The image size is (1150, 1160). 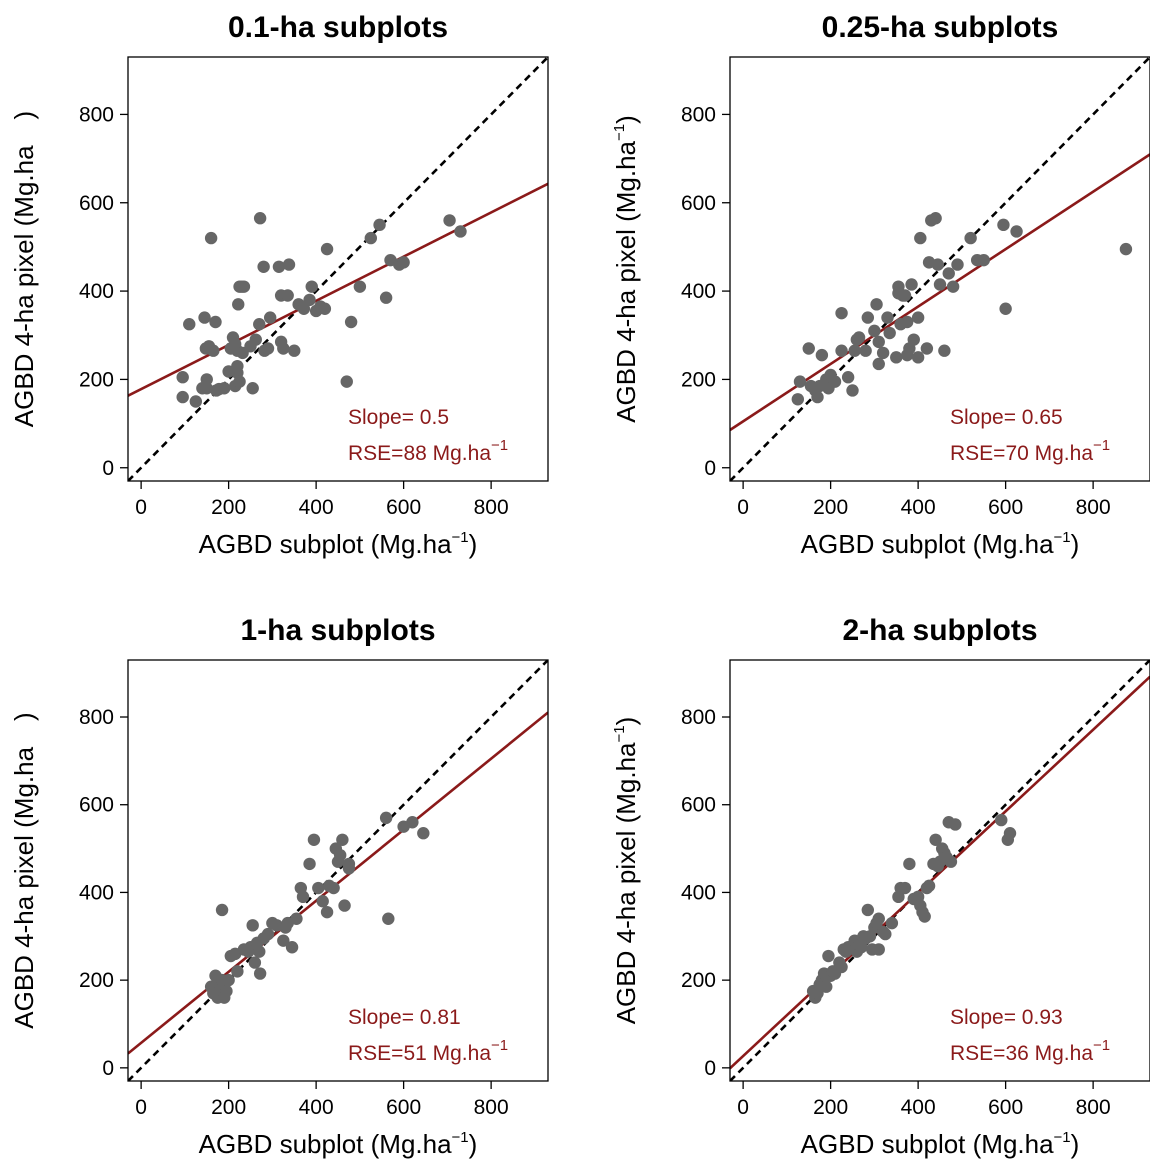 I want to click on y-axis-label: AGBD 4-ha pixel (Mg.ha−1), so click(x=626, y=871).